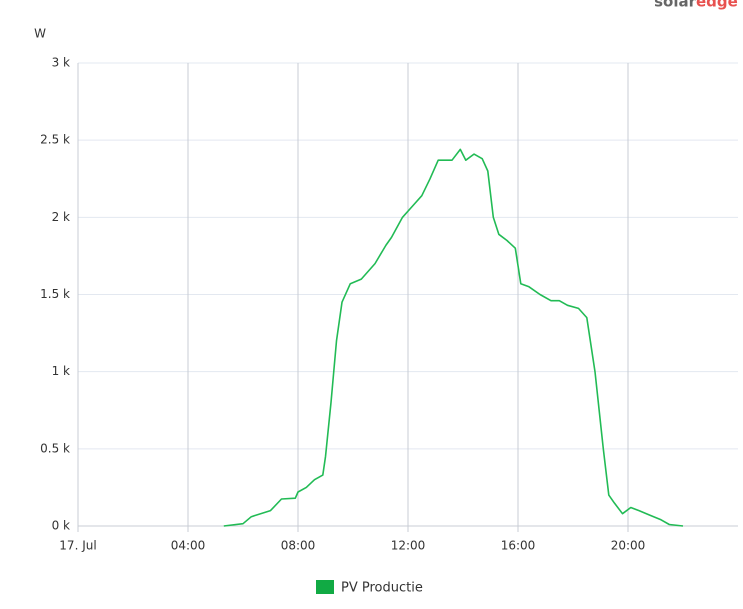 The height and width of the screenshot is (609, 743). Describe the element at coordinates (408, 546) in the screenshot. I see `x-tick-label: 12:00` at that location.